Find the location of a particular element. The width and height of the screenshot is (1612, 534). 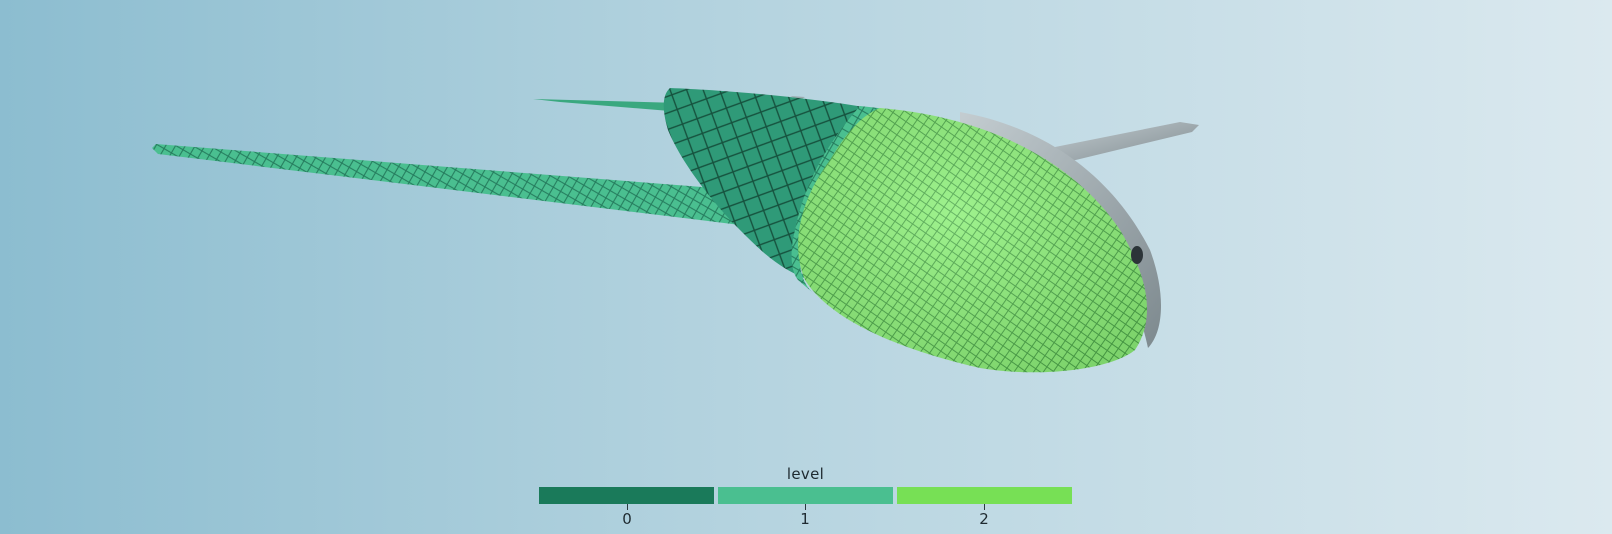

tail-fin is located at coordinates (607, 105).